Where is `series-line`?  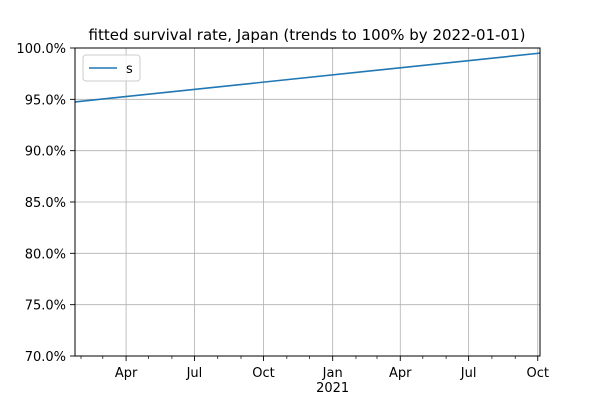
series-line is located at coordinates (307, 77).